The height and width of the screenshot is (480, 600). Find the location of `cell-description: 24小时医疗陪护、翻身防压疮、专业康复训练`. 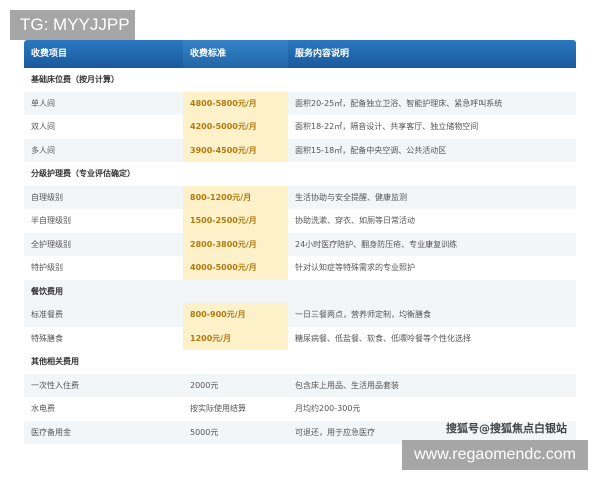

cell-description: 24小时医疗陪护、翻身防压疮、专业康复训练 is located at coordinates (376, 244).